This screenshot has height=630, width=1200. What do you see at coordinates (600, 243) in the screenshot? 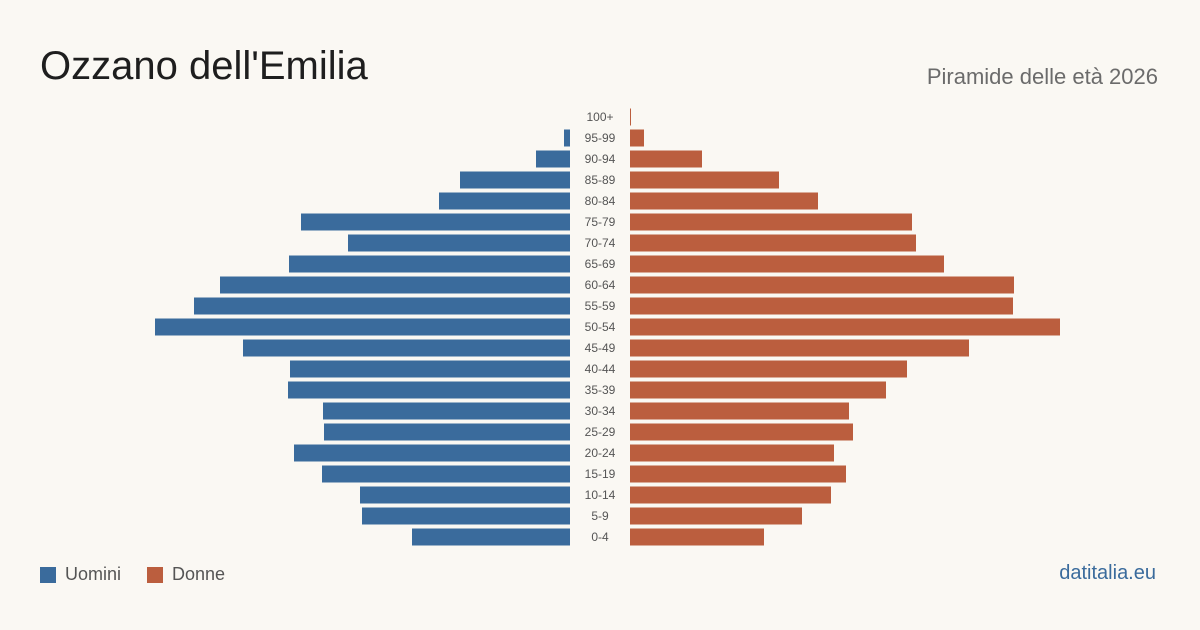
I see `age-group-label-70-74: 70-74` at bounding box center [600, 243].